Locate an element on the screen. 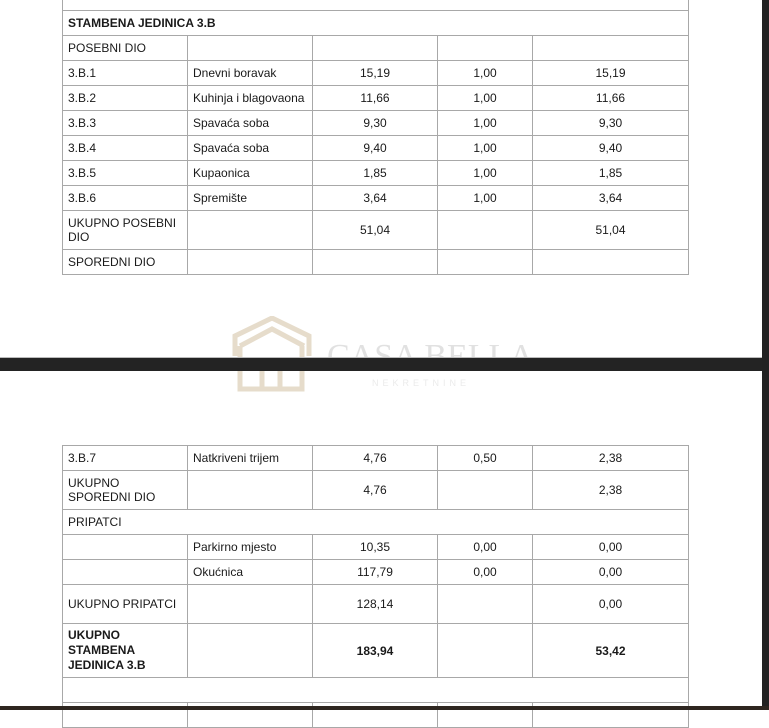 This screenshot has width=769, height=728. table-row: 3.B.5 Kupaonica 1,85 1,00 1,85 is located at coordinates (375, 173).